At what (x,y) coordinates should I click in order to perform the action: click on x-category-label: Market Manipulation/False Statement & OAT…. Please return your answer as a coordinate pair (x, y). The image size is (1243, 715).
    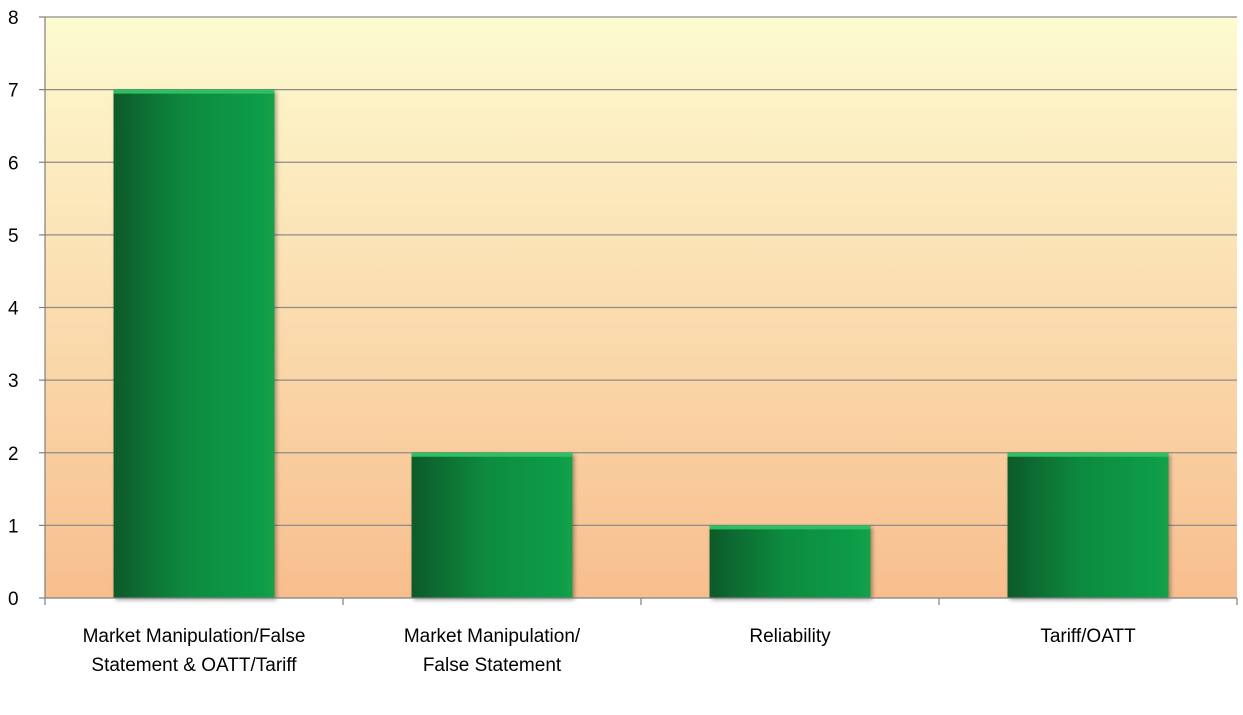
    Looking at the image, I should click on (194, 651).